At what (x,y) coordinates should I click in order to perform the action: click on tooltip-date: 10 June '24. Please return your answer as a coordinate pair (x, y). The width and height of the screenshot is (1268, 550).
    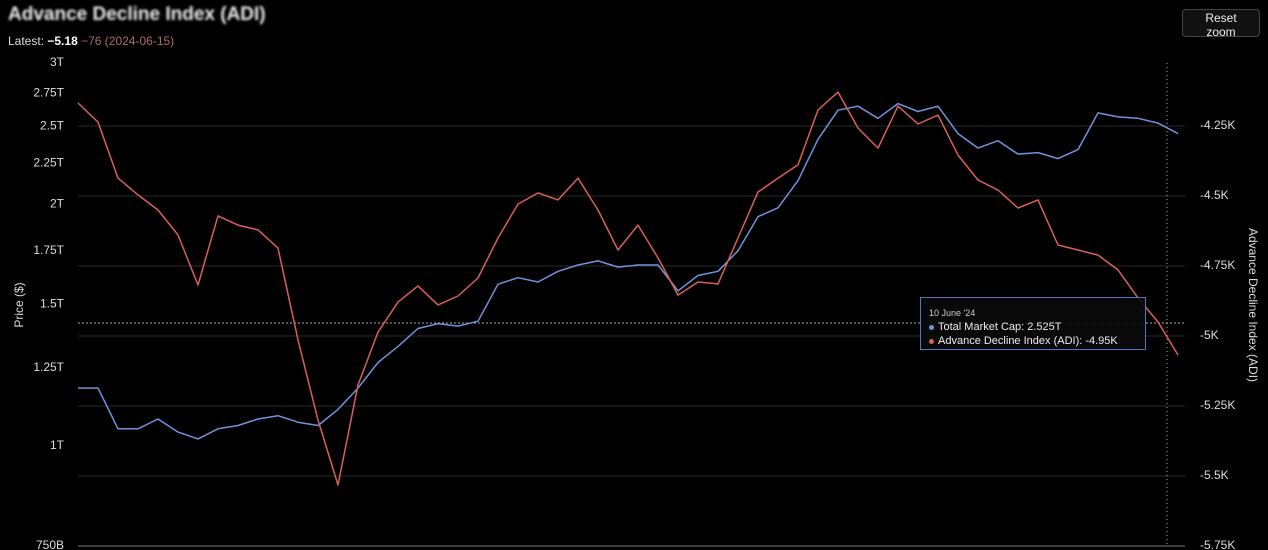
    Looking at the image, I should click on (952, 313).